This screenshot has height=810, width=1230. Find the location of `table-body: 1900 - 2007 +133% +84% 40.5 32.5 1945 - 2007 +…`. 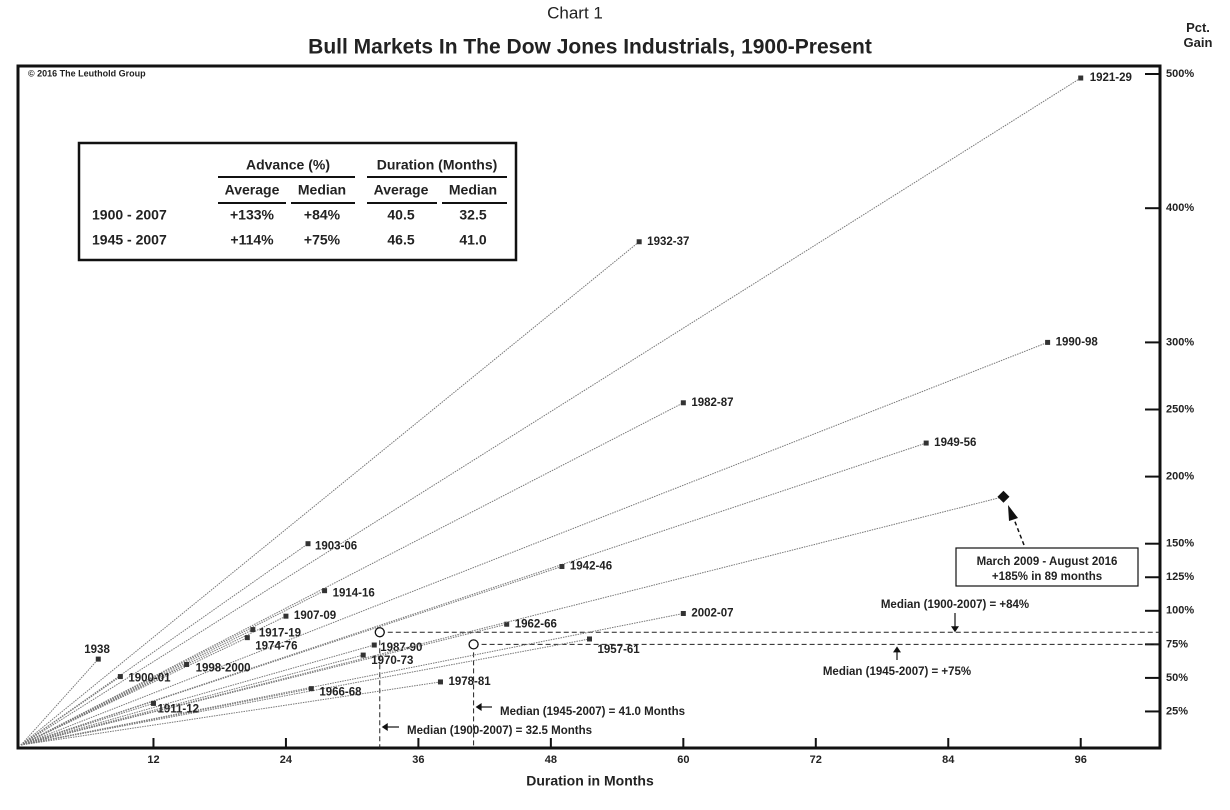

table-body: 1900 - 2007 +133% +84% 40.5 32.5 1945 - 2007 +… is located at coordinates (289, 227).